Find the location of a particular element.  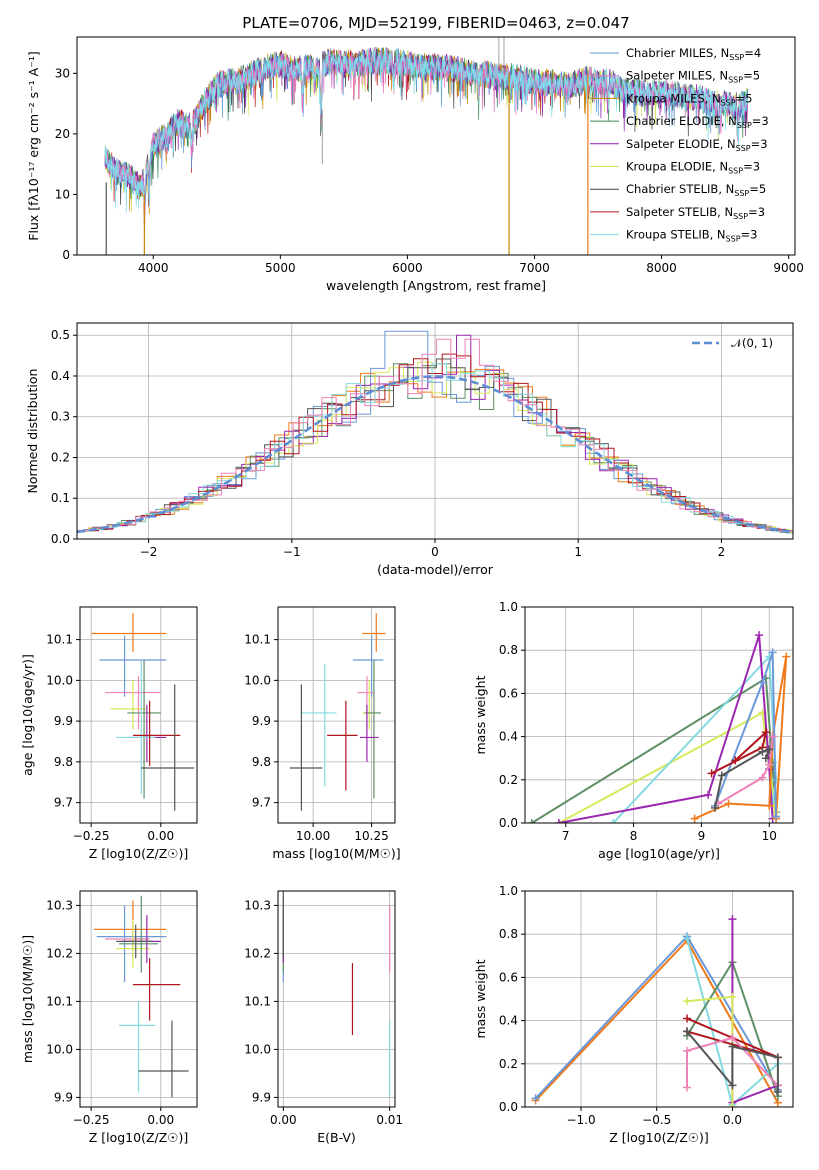

legend: 𝒩(0, 1) is located at coordinates (732, 343).